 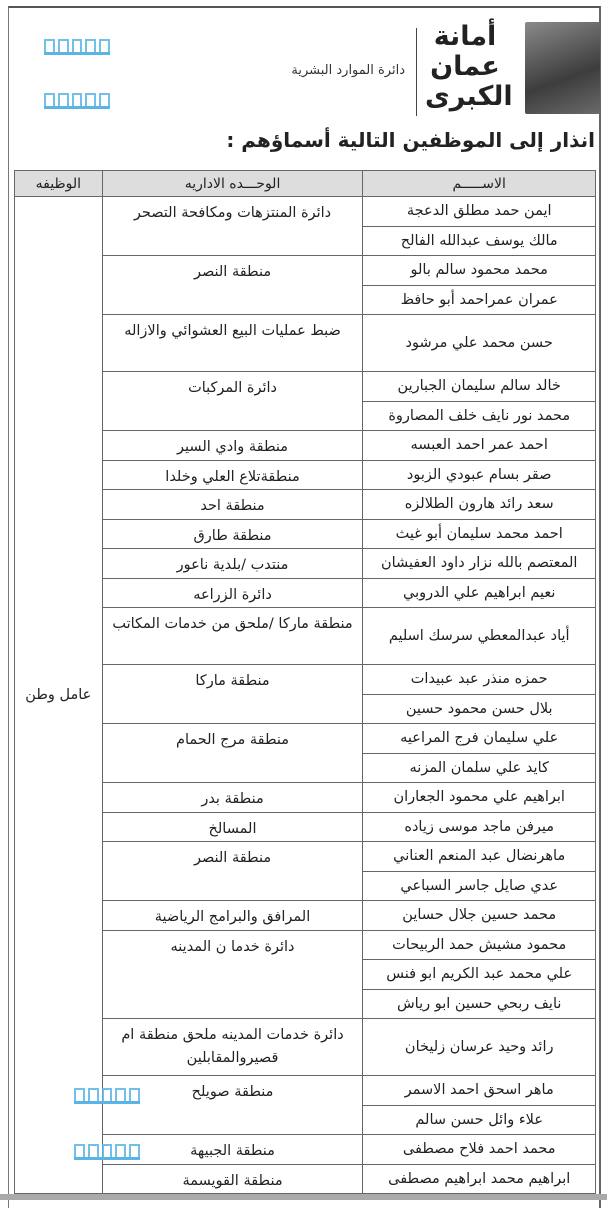 What do you see at coordinates (479, 183) in the screenshot?
I see `column-header-name: الاســـــم` at bounding box center [479, 183].